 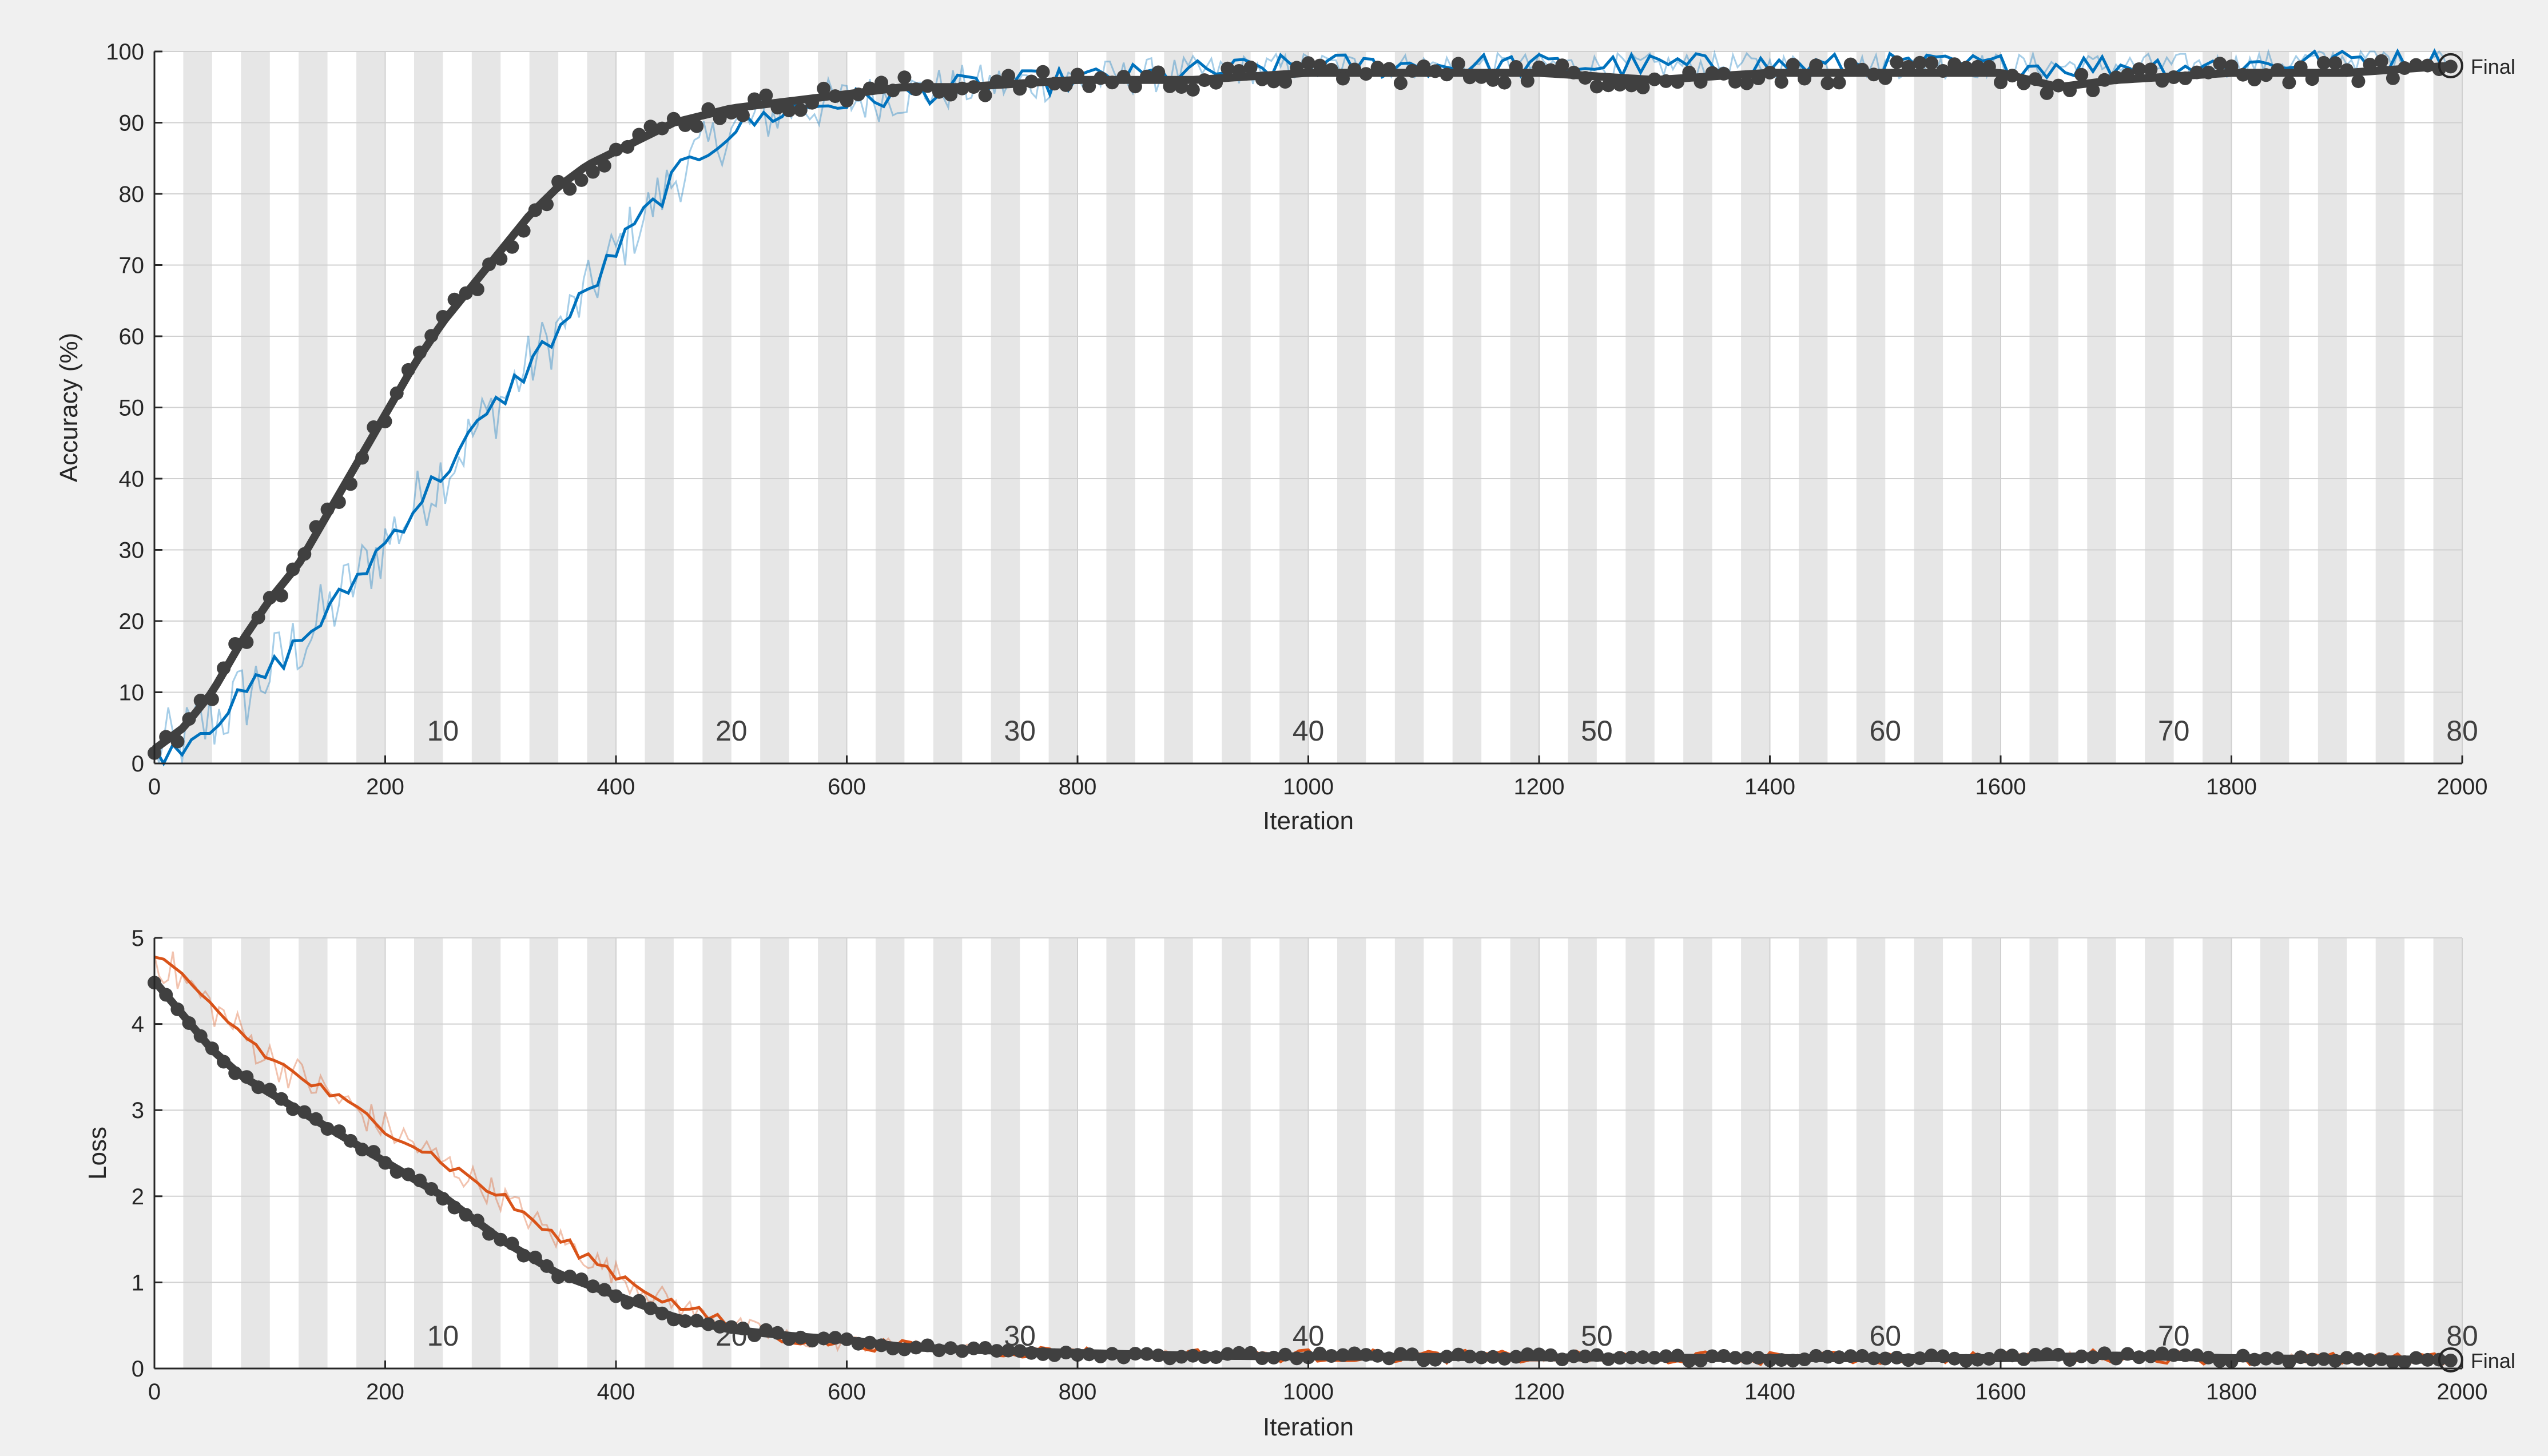 I want to click on loss-epoch-label: 10, so click(x=443, y=1336).